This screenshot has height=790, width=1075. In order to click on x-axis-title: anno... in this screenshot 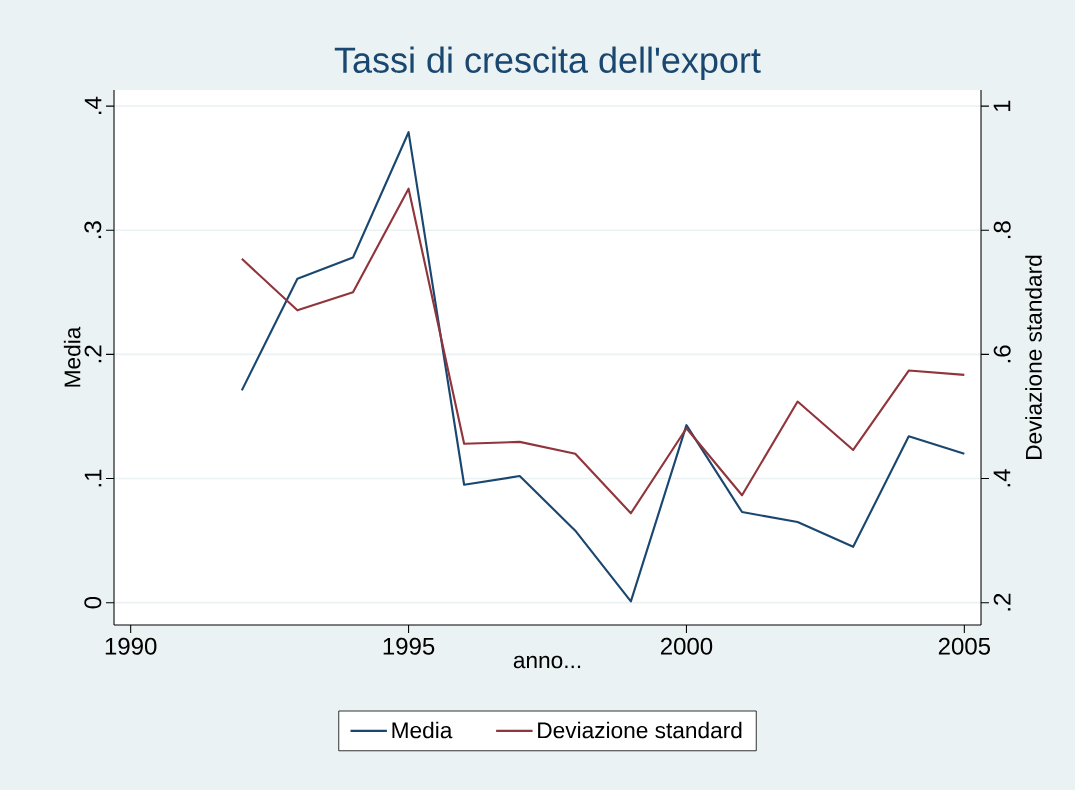, I will do `click(547, 662)`.